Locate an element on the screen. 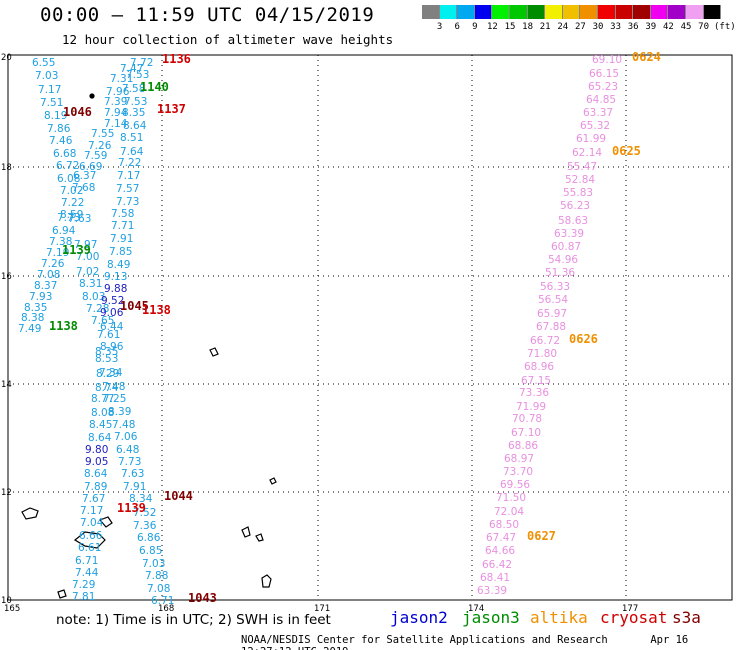 This screenshot has width=740, height=650. color-scale-label: 12 is located at coordinates (492, 27).